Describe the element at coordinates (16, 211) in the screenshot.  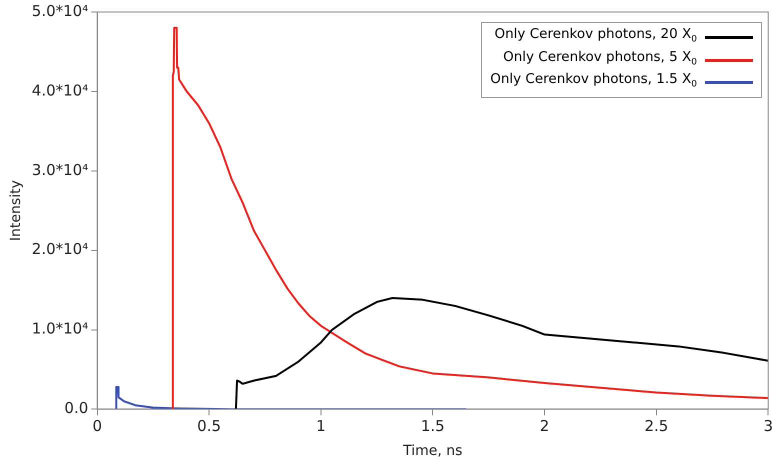
I see `y-axis-title: Intensity` at that location.